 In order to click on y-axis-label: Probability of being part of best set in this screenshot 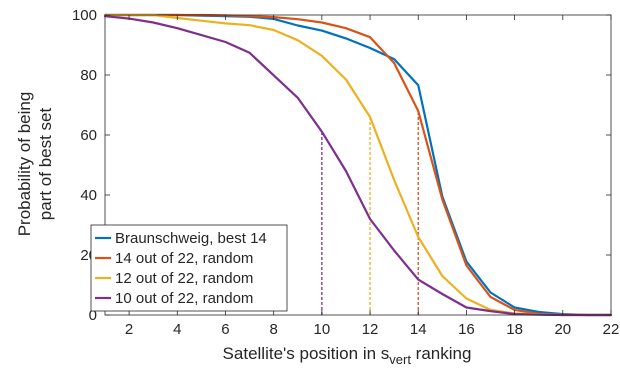, I will do `click(35, 164)`.